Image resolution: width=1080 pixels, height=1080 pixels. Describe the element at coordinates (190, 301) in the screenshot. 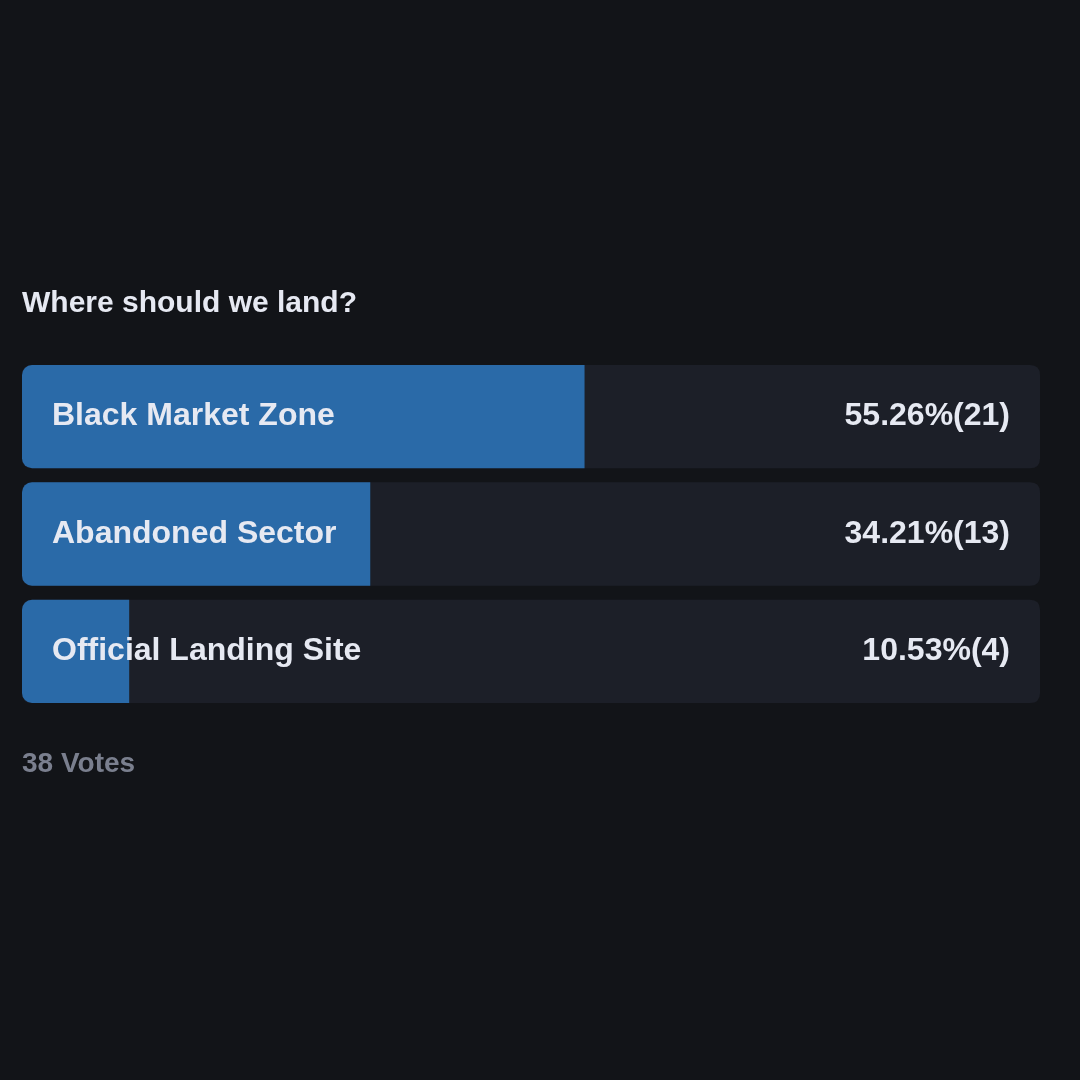

I see `chart-title: Where should we land?` at that location.